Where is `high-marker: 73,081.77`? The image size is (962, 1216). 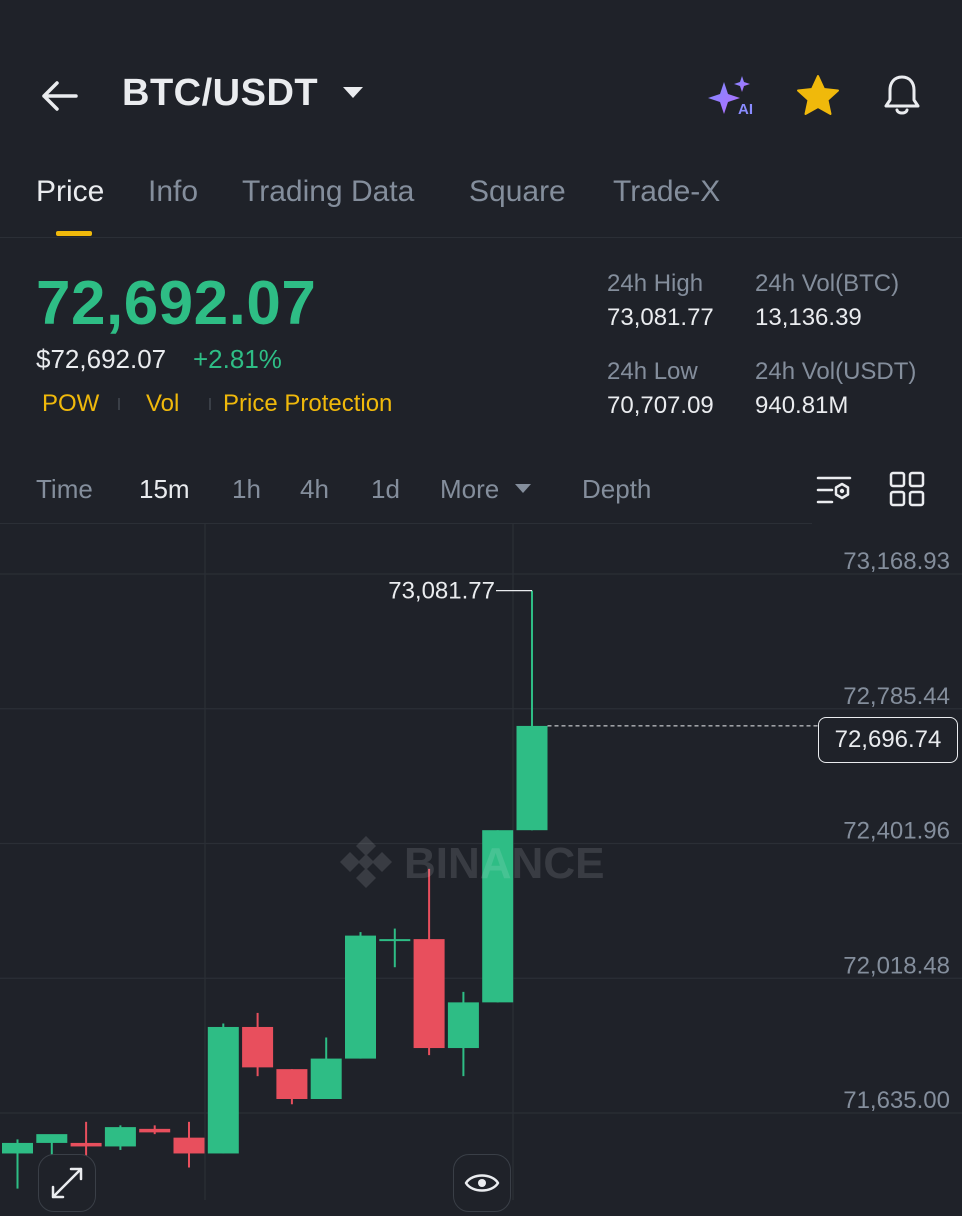 high-marker: 73,081.77 is located at coordinates (460, 591).